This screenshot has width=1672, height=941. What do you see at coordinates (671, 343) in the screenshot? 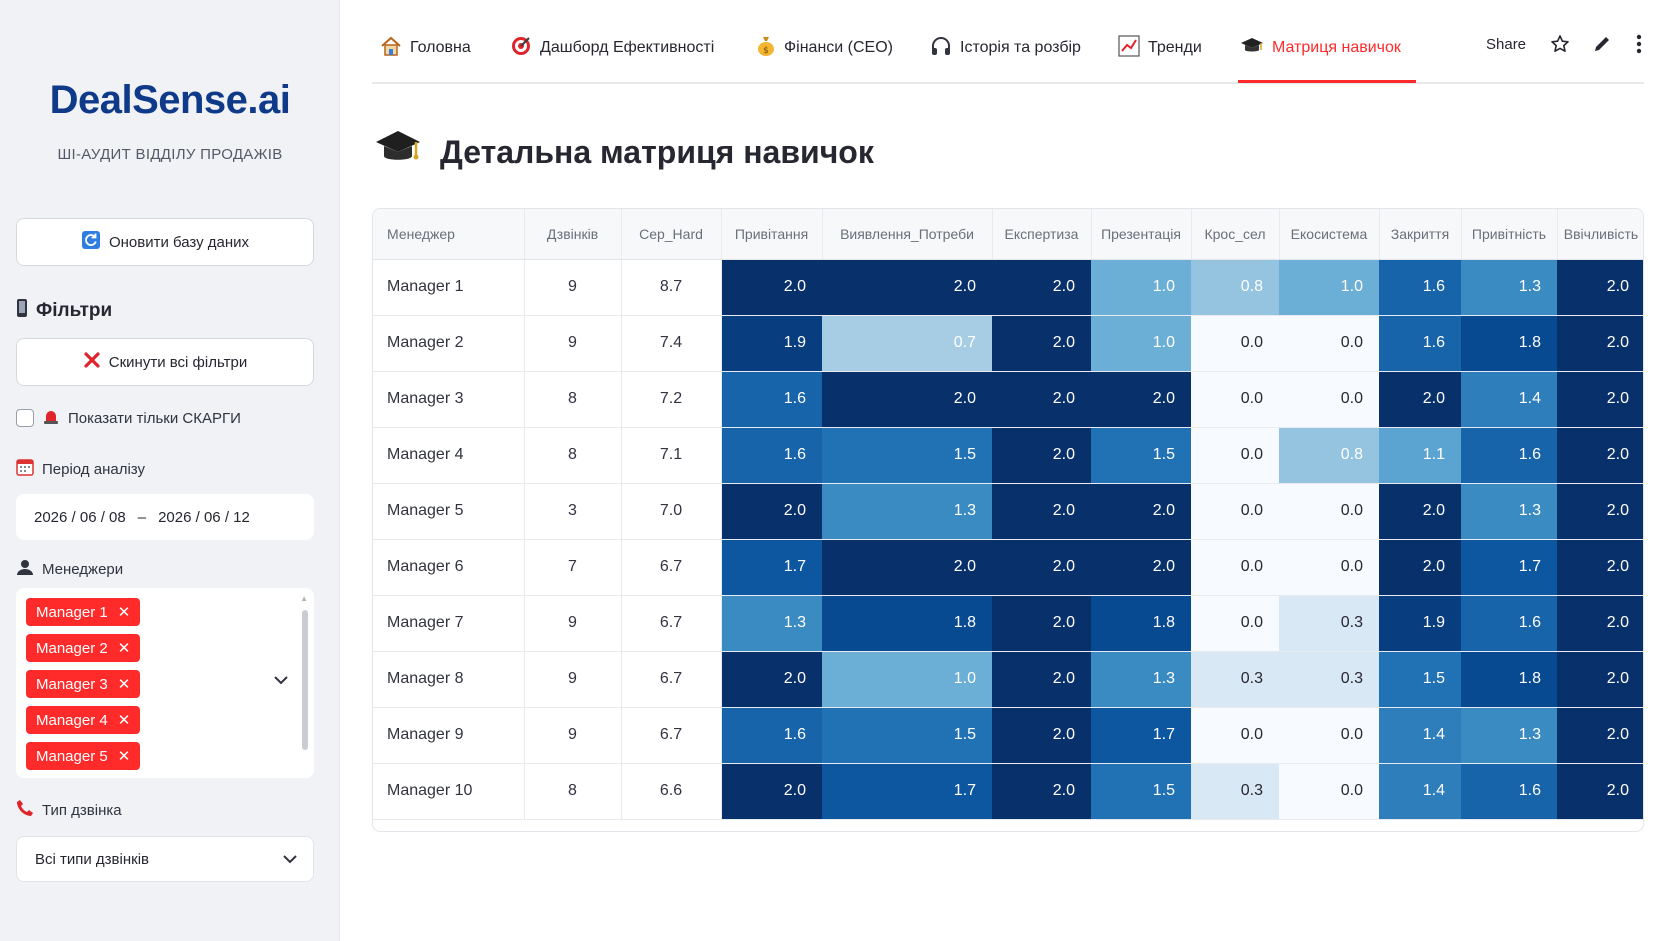
I see `metric-cell: 7.4` at bounding box center [671, 343].